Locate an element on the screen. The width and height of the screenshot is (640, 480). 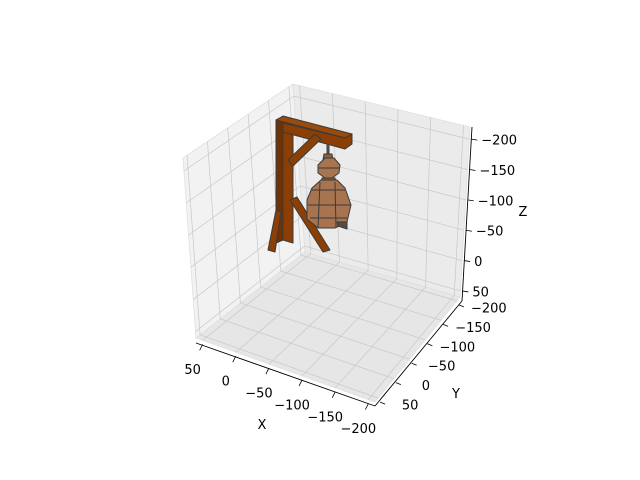
x-tick-label: −50 is located at coordinates (258, 394).